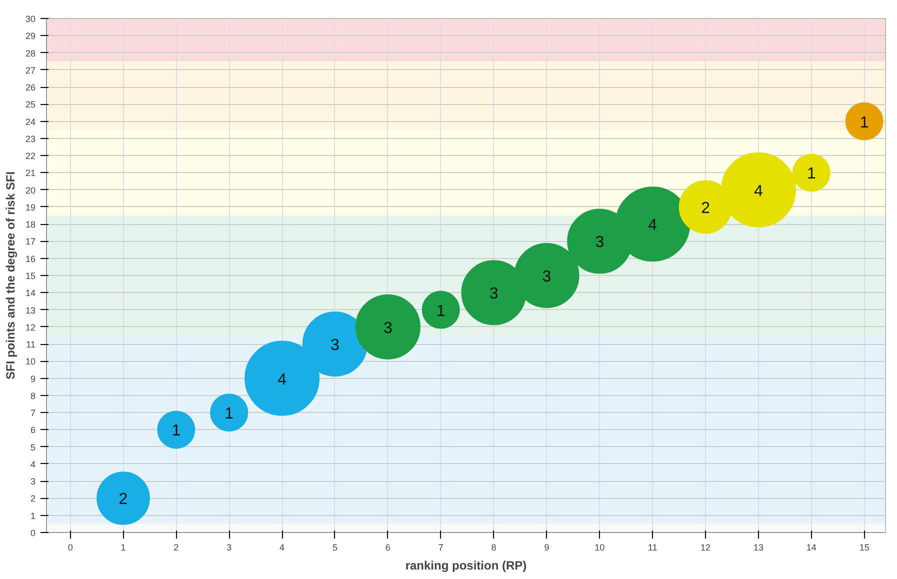 This screenshot has width=897, height=579. What do you see at coordinates (599, 547) in the screenshot?
I see `x-tick-label: 10` at bounding box center [599, 547].